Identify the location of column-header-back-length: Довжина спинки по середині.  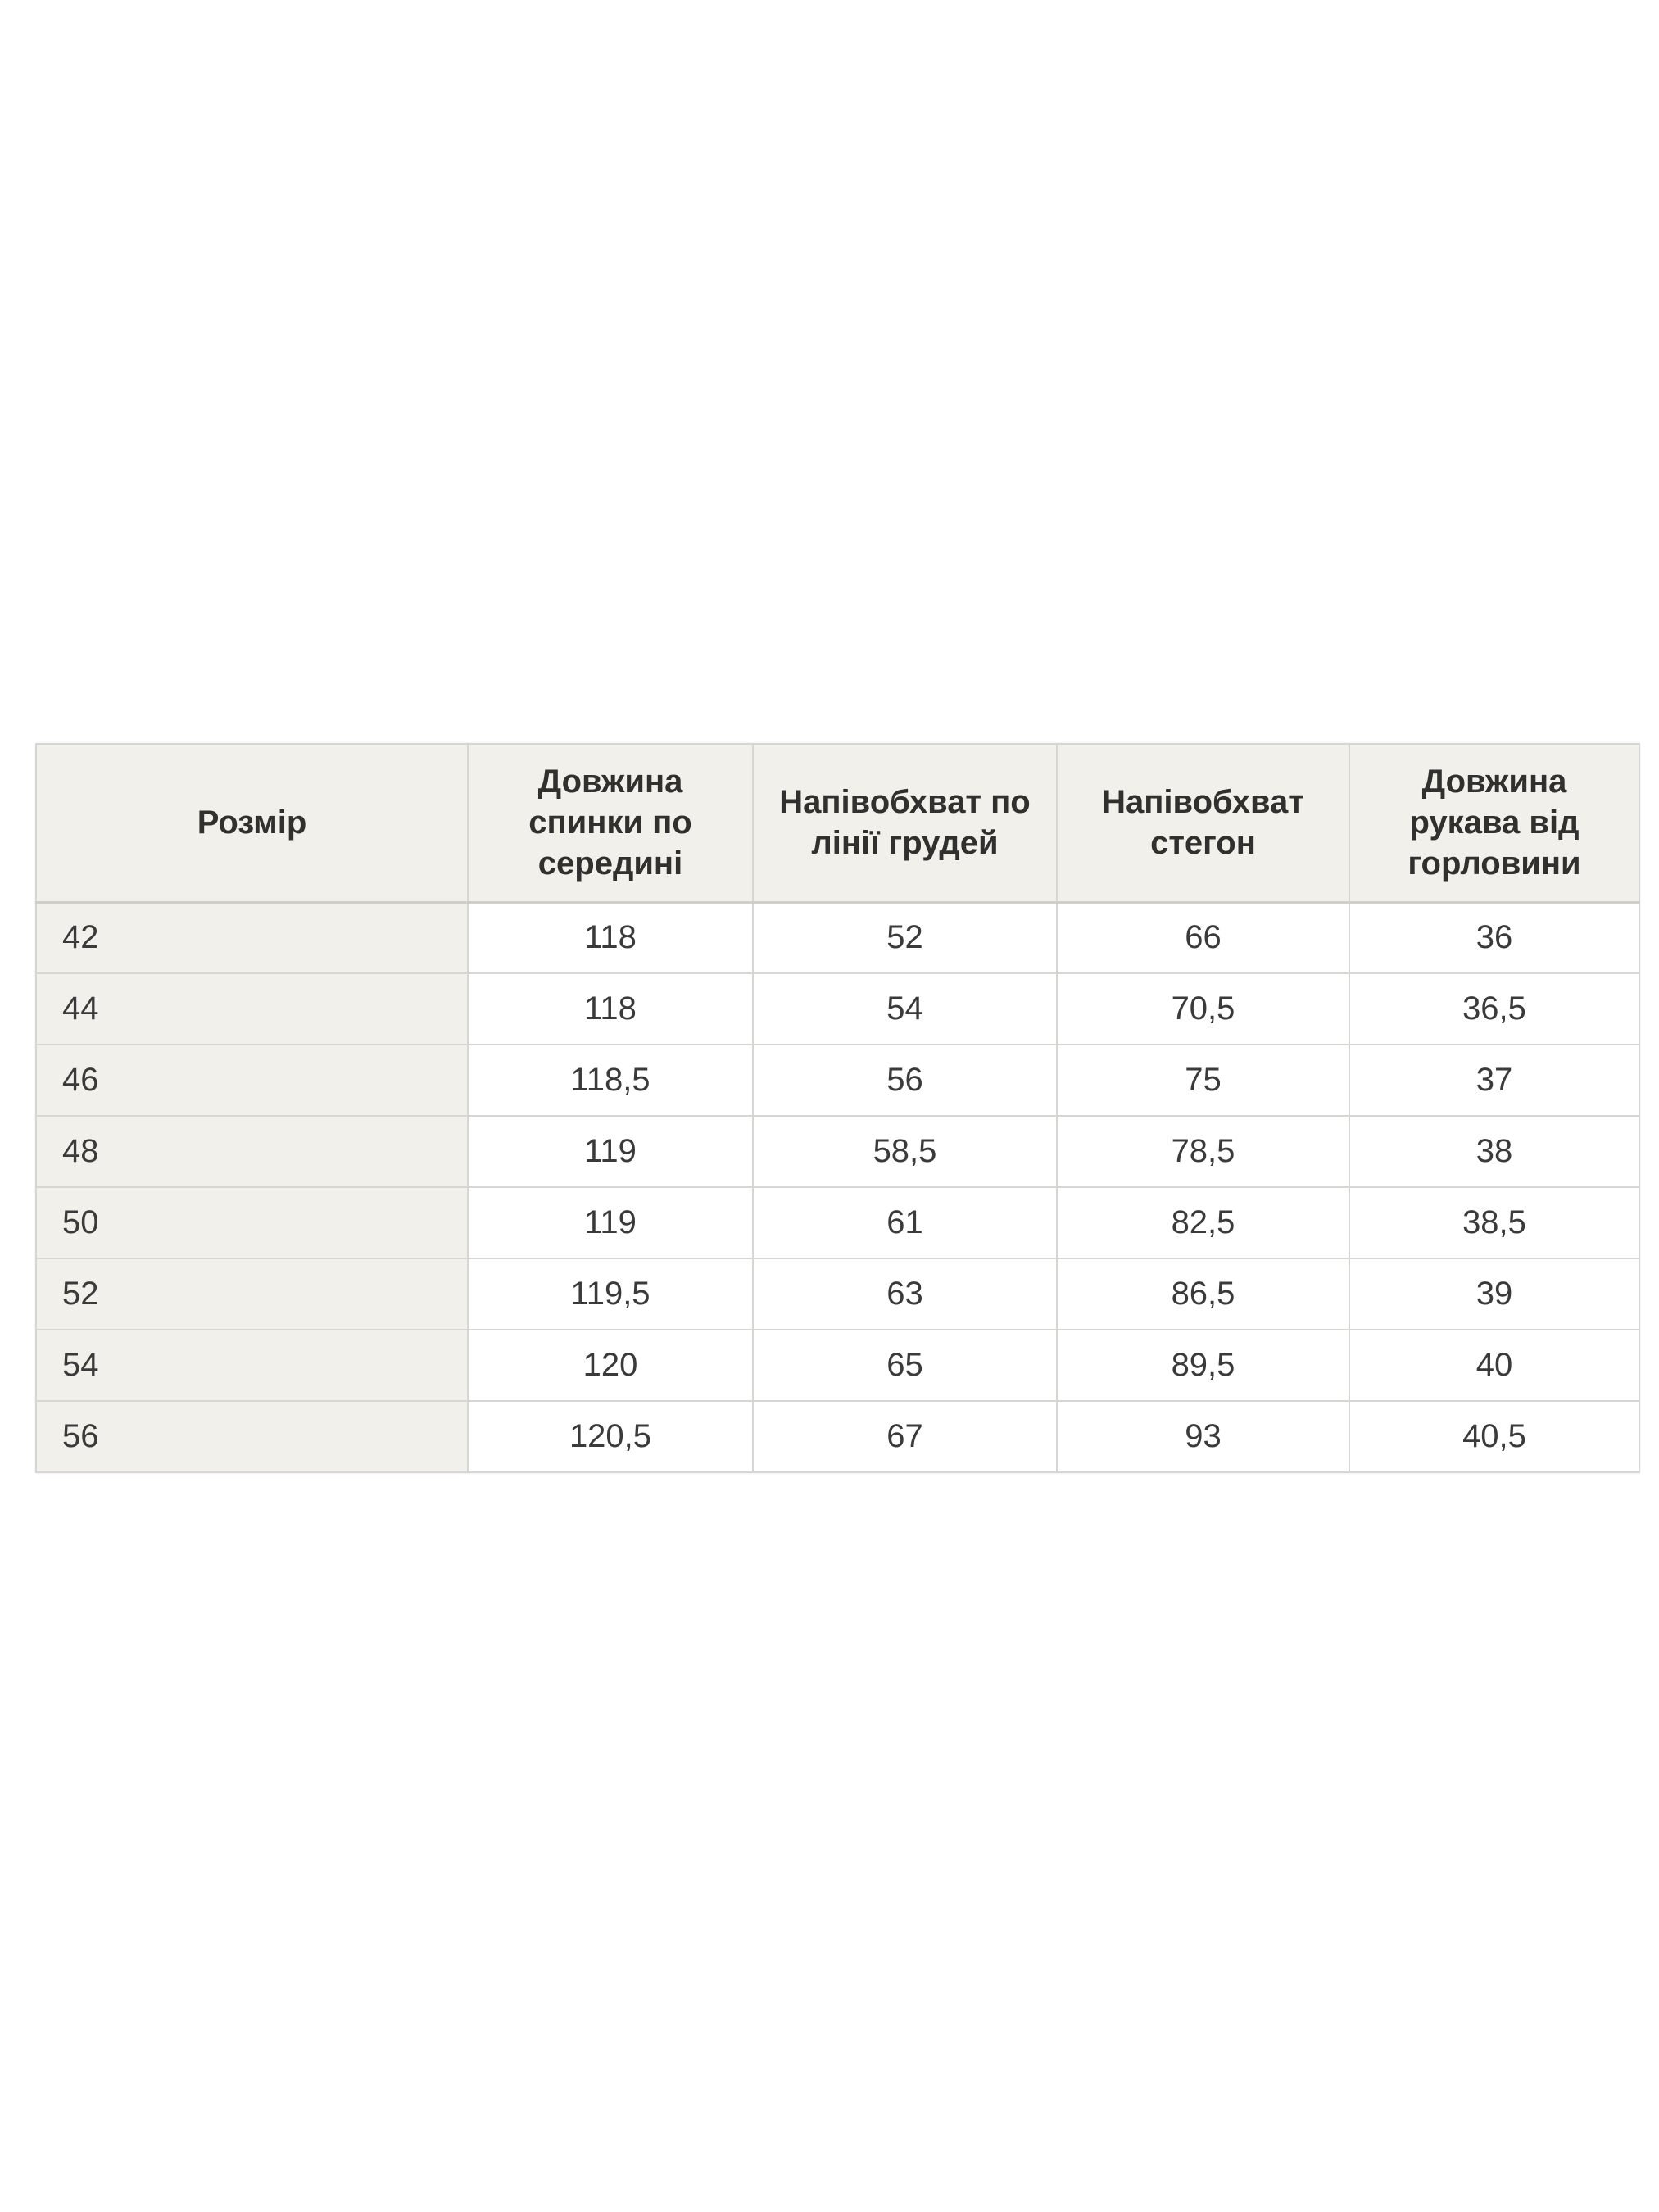
(610, 823).